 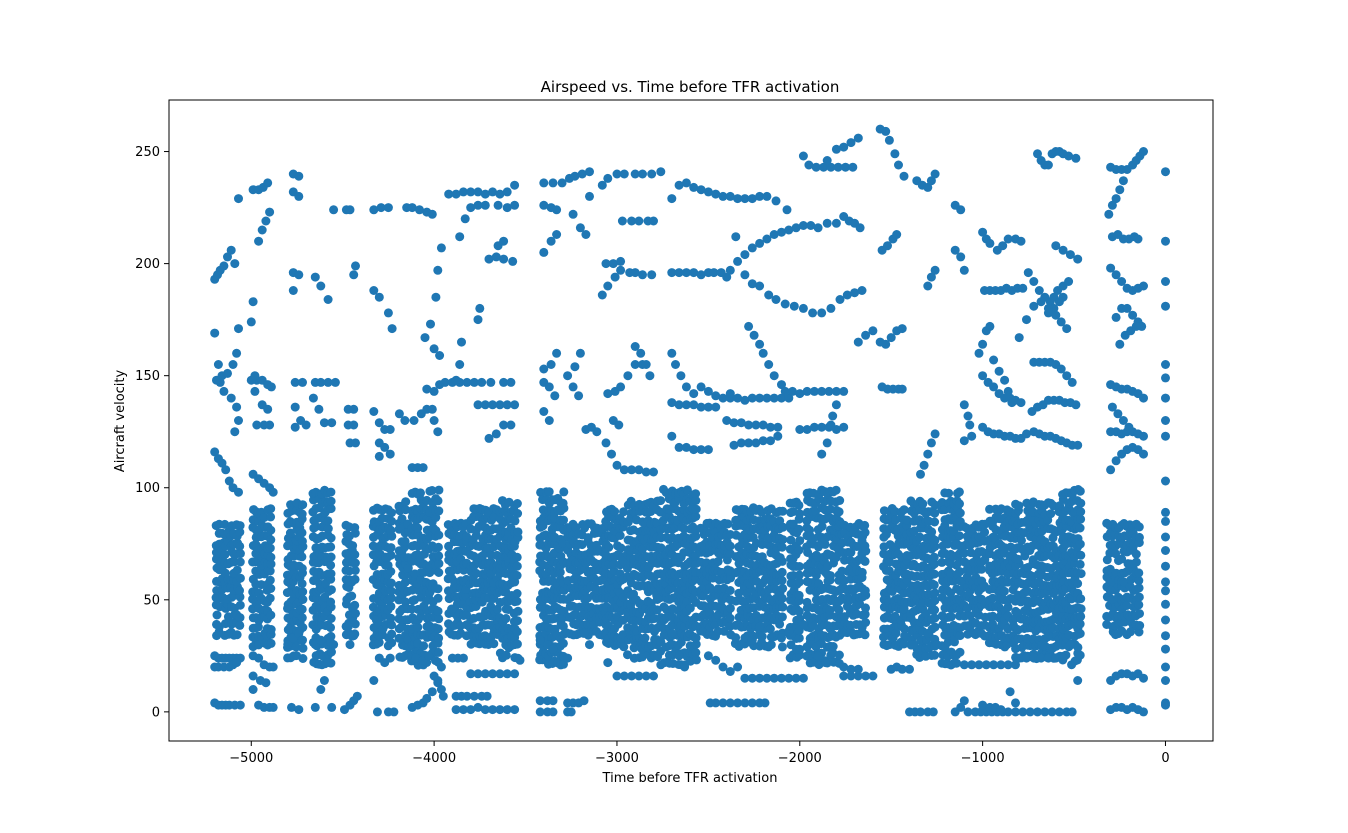 What do you see at coordinates (151, 600) in the screenshot?
I see `y-tick-label: 50` at bounding box center [151, 600].